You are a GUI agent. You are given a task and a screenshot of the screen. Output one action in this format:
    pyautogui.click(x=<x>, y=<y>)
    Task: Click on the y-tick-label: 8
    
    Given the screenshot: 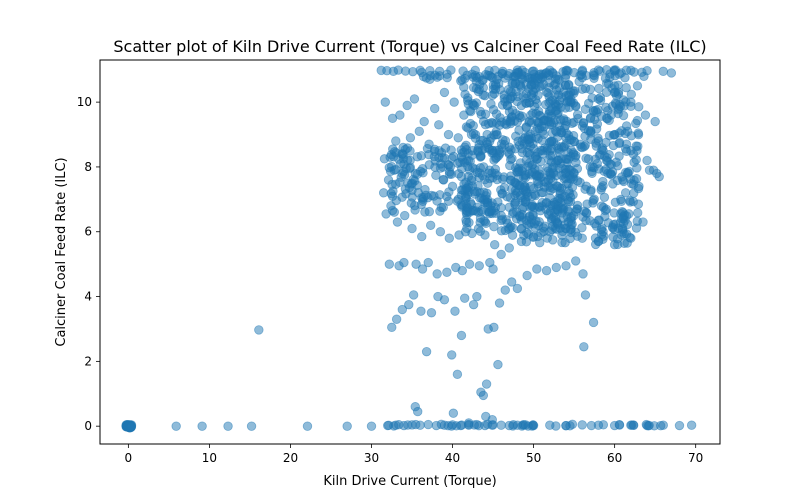 What is the action you would take?
    pyautogui.click(x=88, y=167)
    